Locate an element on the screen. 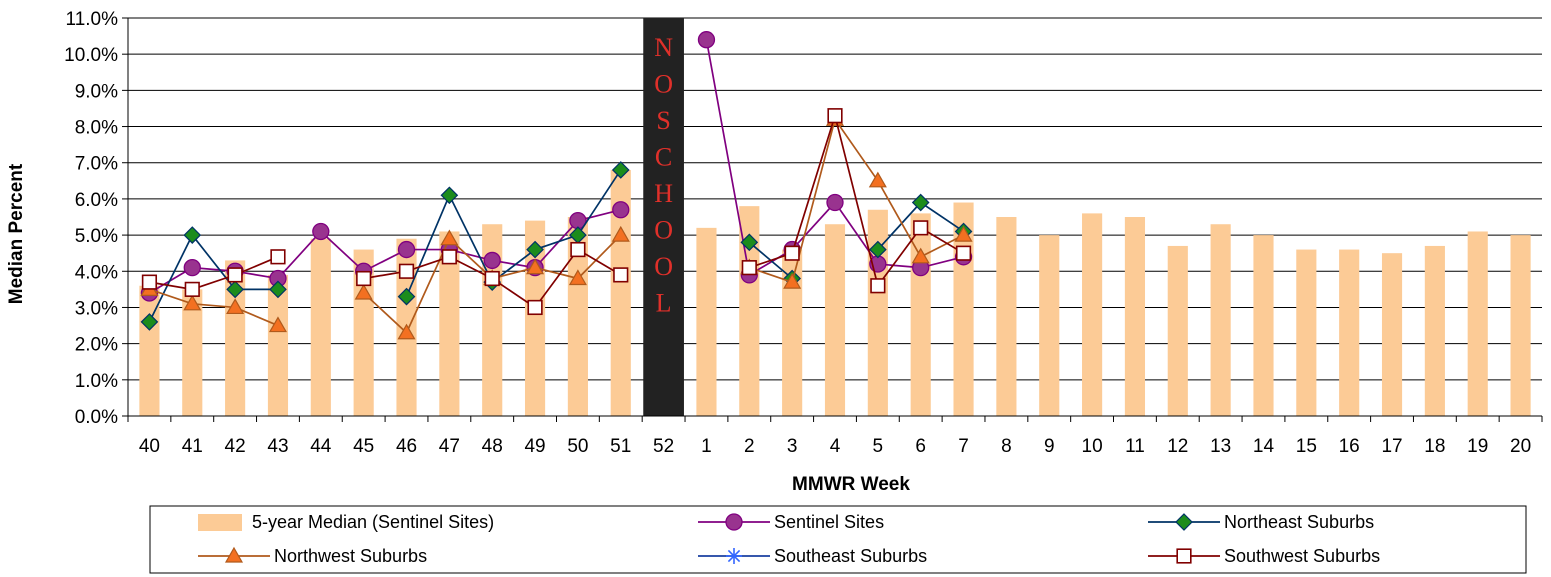 The height and width of the screenshot is (577, 1551). legend-item: Southwest Suburbs is located at coordinates (1264, 556).